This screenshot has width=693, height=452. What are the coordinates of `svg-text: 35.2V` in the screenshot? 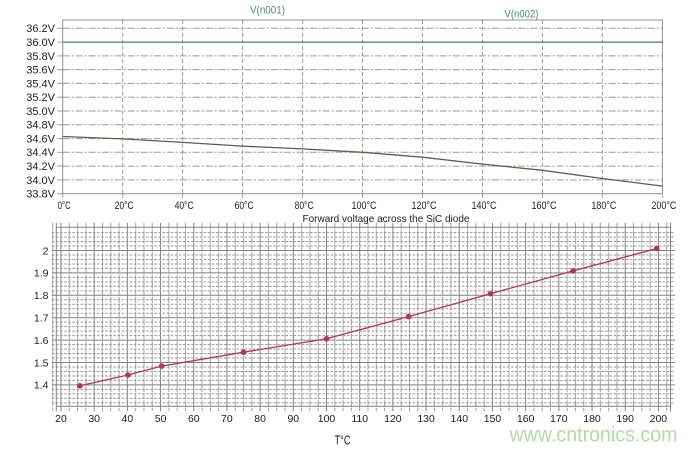 It's located at (40, 98).